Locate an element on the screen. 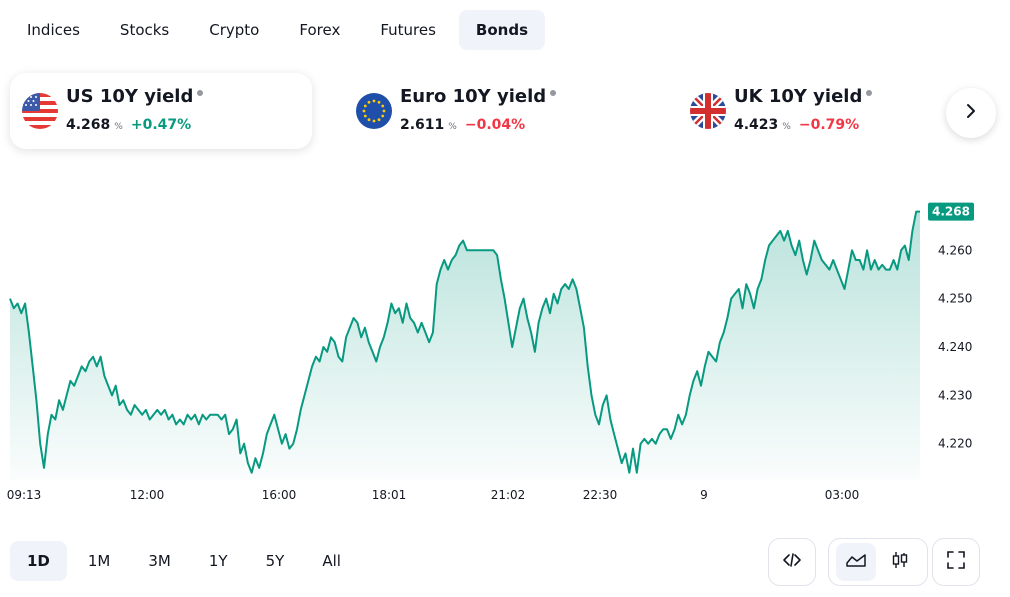 Image resolution: width=1010 pixels, height=597 pixels. card-us-10y: US 10Y yield 4.268% +0.47% is located at coordinates (161, 111).